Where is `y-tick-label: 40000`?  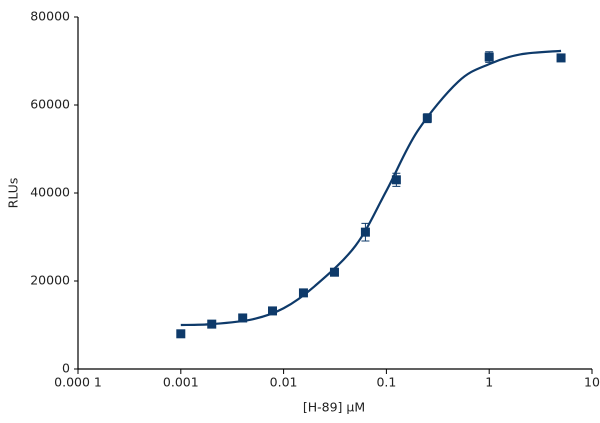 y-tick-label: 40000 is located at coordinates (50, 192).